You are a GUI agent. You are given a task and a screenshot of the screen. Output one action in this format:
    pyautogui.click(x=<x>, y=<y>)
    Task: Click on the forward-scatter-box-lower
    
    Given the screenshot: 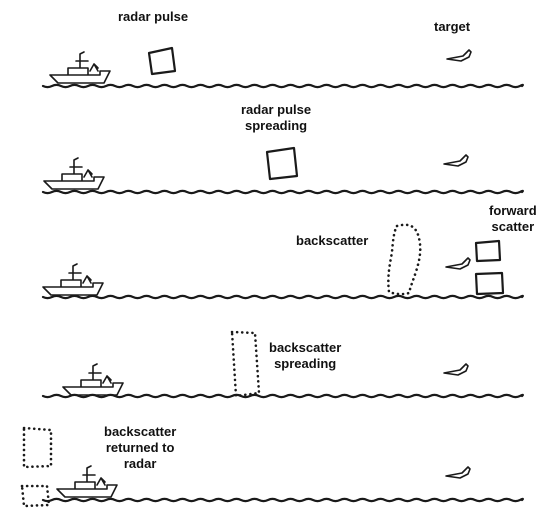 What is the action you would take?
    pyautogui.click(x=489, y=283)
    